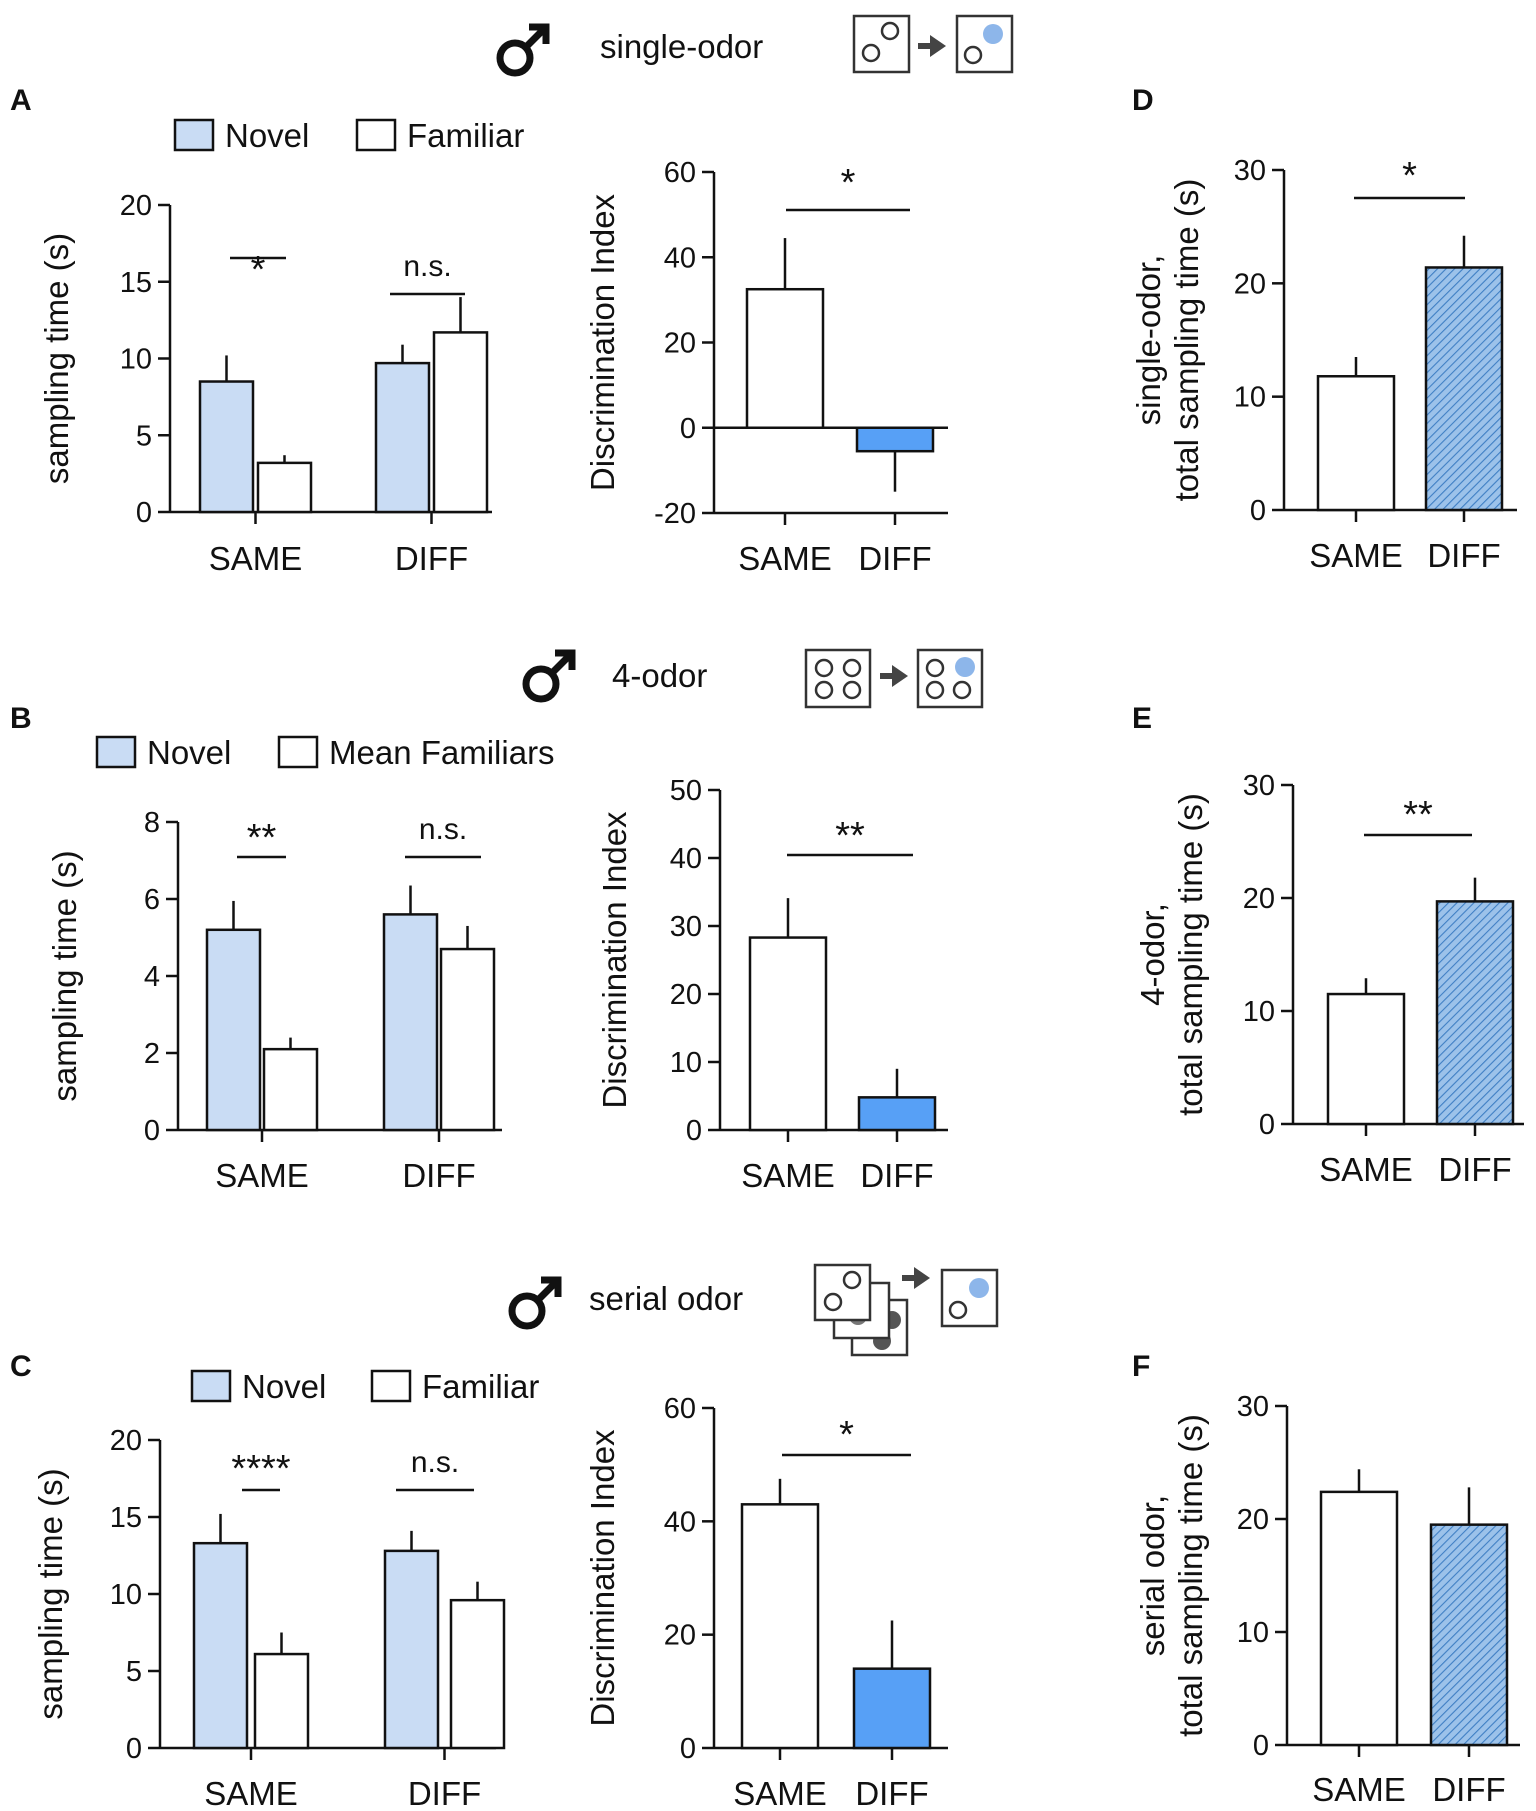 The height and width of the screenshot is (1811, 1536). I want to click on y-tick-label: 8, so click(152, 823).